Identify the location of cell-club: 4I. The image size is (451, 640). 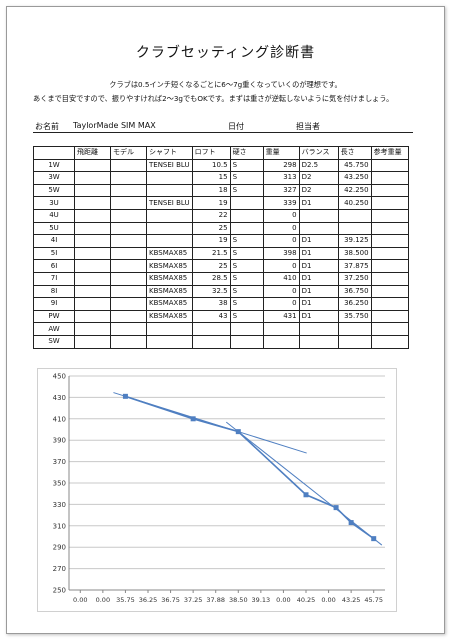
(54, 241).